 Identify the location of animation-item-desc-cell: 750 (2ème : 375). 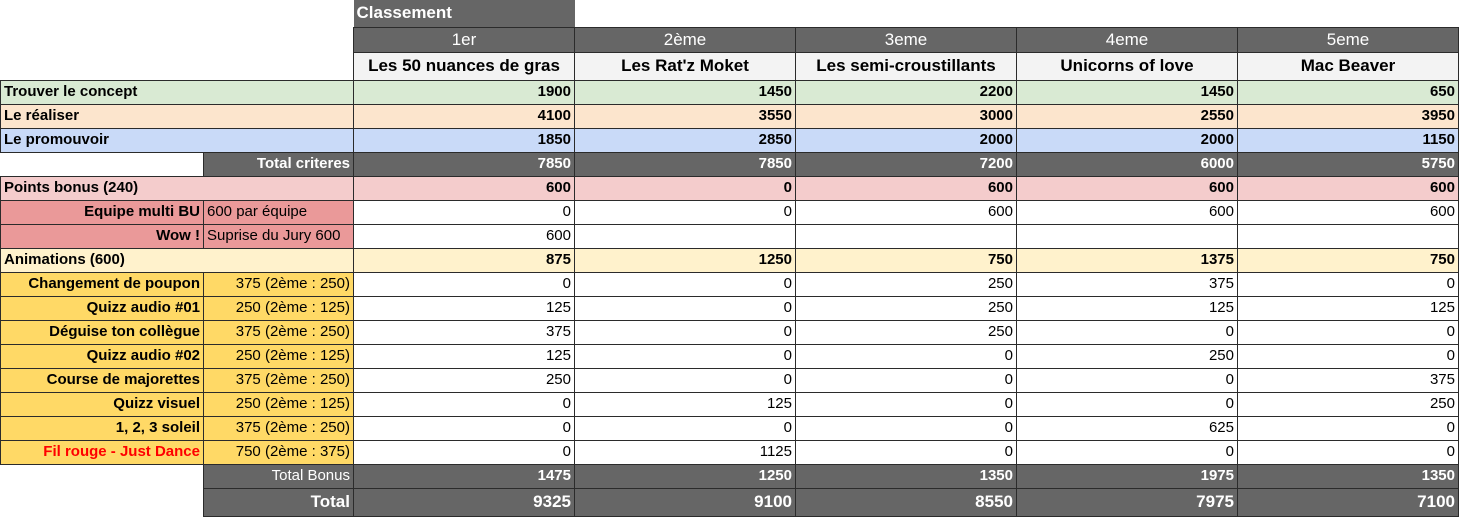
(278, 452).